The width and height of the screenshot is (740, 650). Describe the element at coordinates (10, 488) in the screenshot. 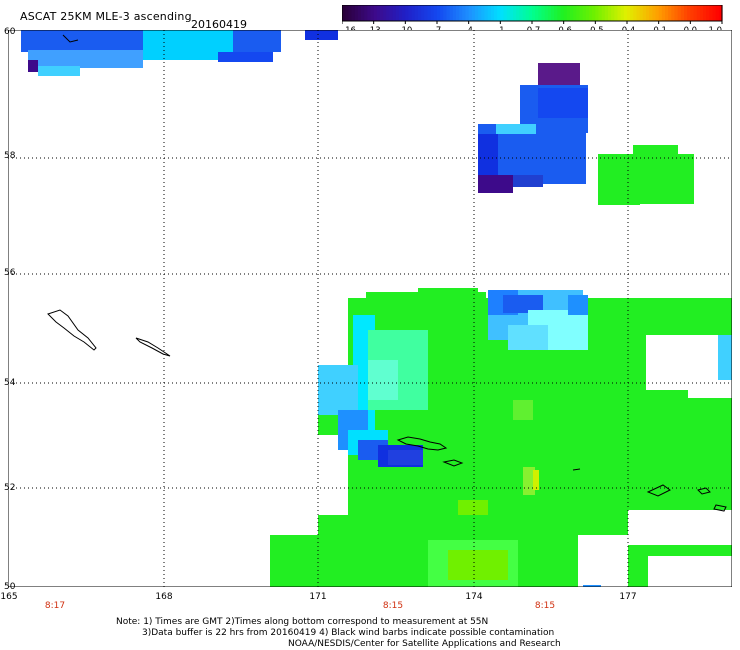

I see `lat-label-52: 52` at that location.